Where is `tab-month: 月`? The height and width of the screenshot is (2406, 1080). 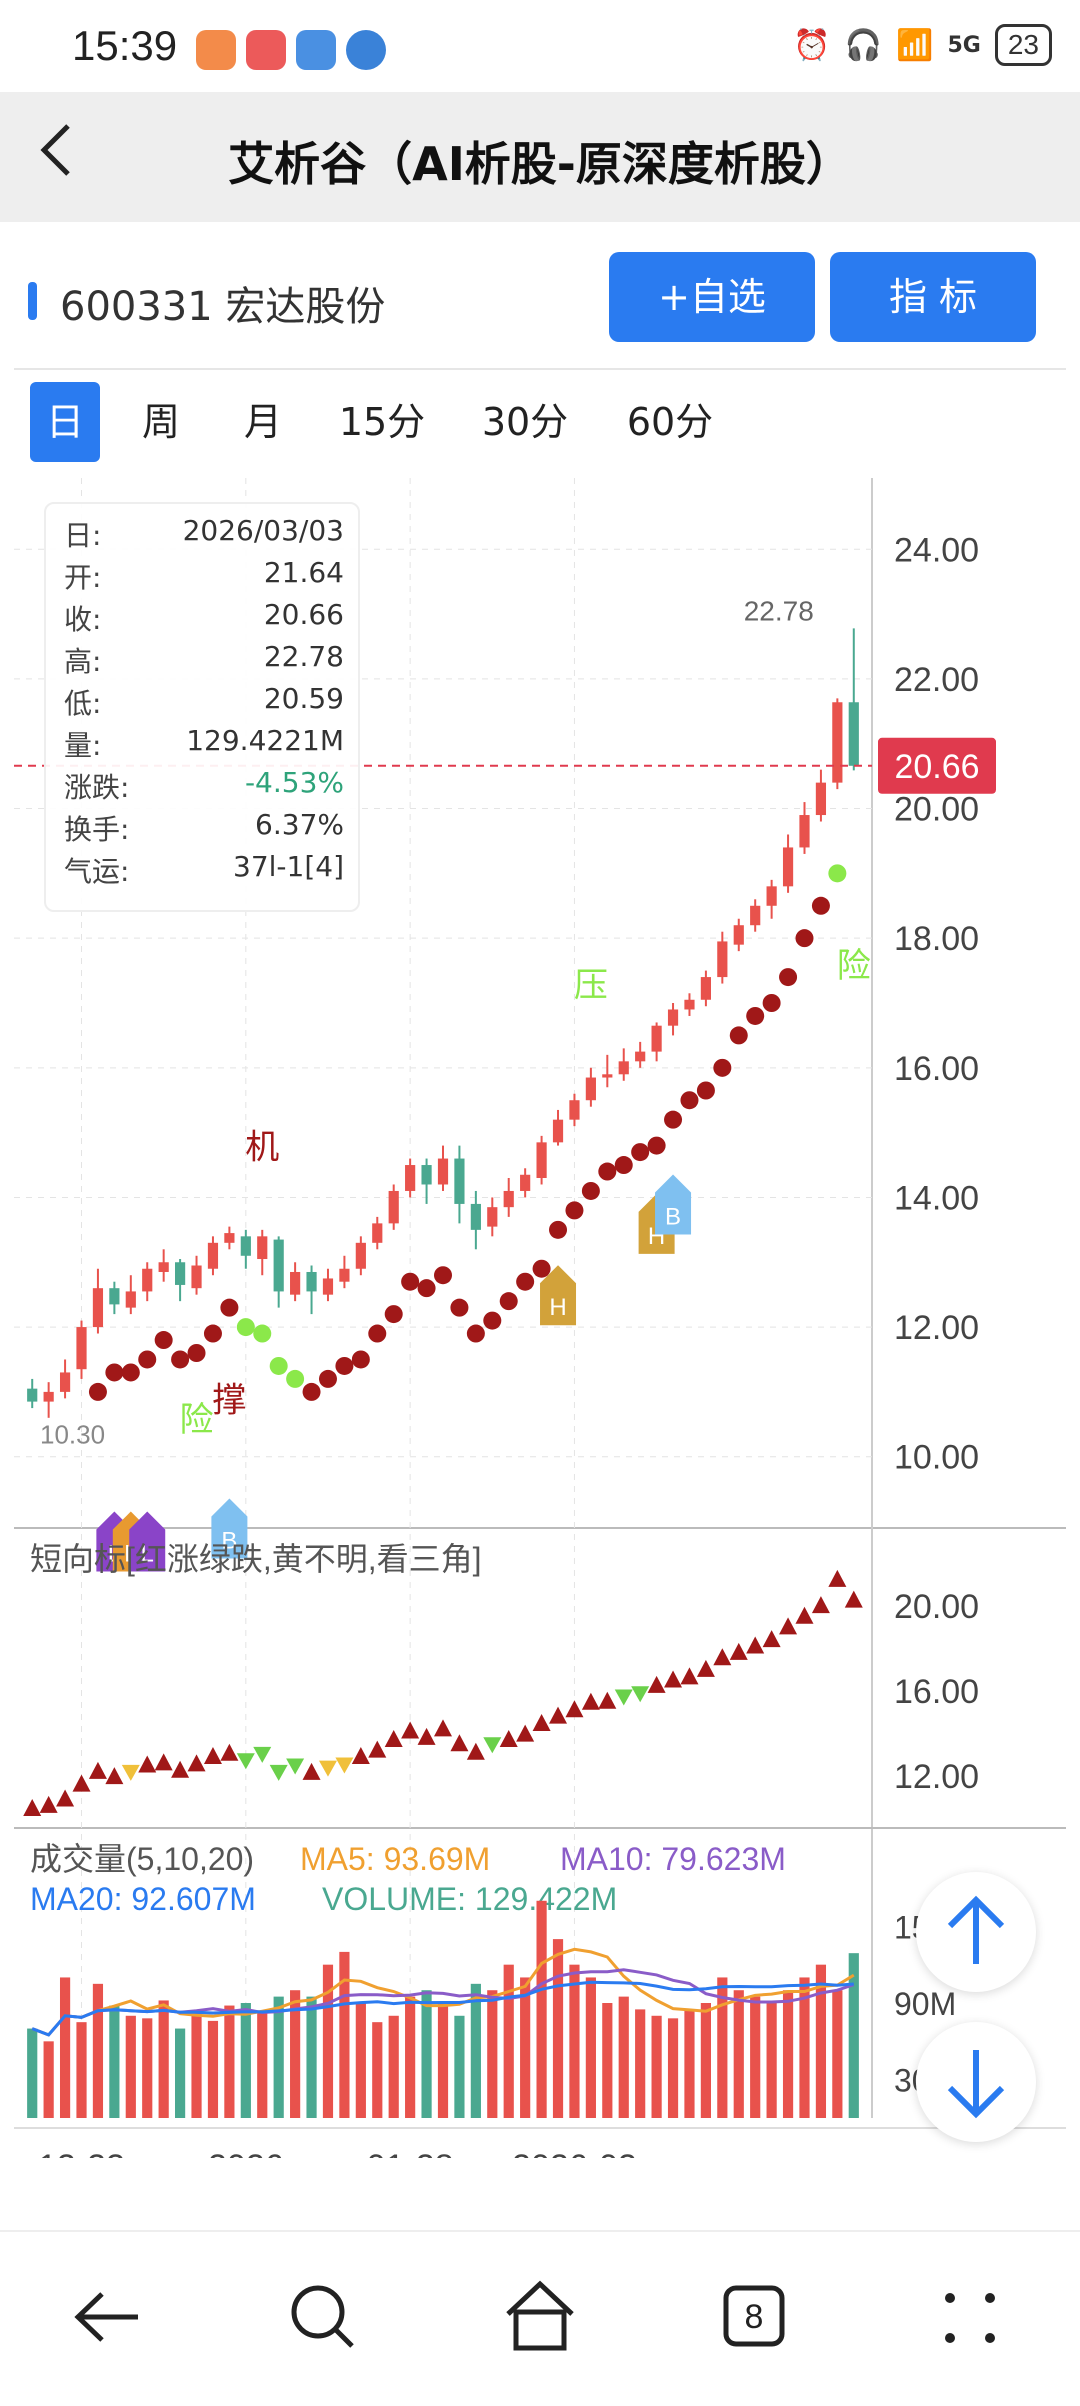
tab-month: 月 is located at coordinates (262, 422).